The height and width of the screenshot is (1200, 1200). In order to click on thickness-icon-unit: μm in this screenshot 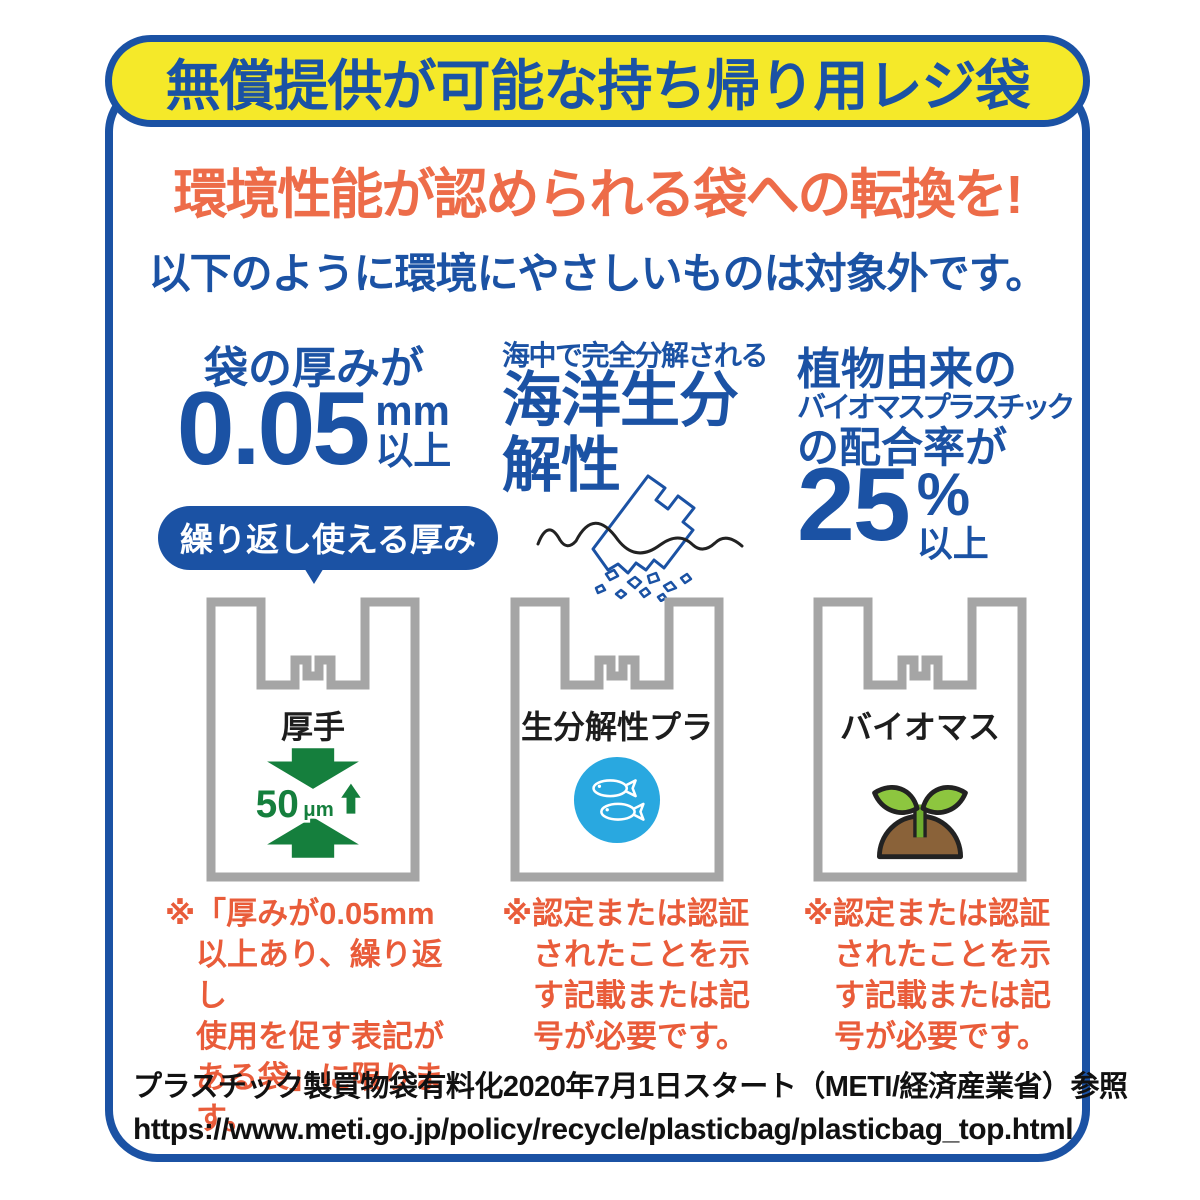, I will do `click(318, 810)`.